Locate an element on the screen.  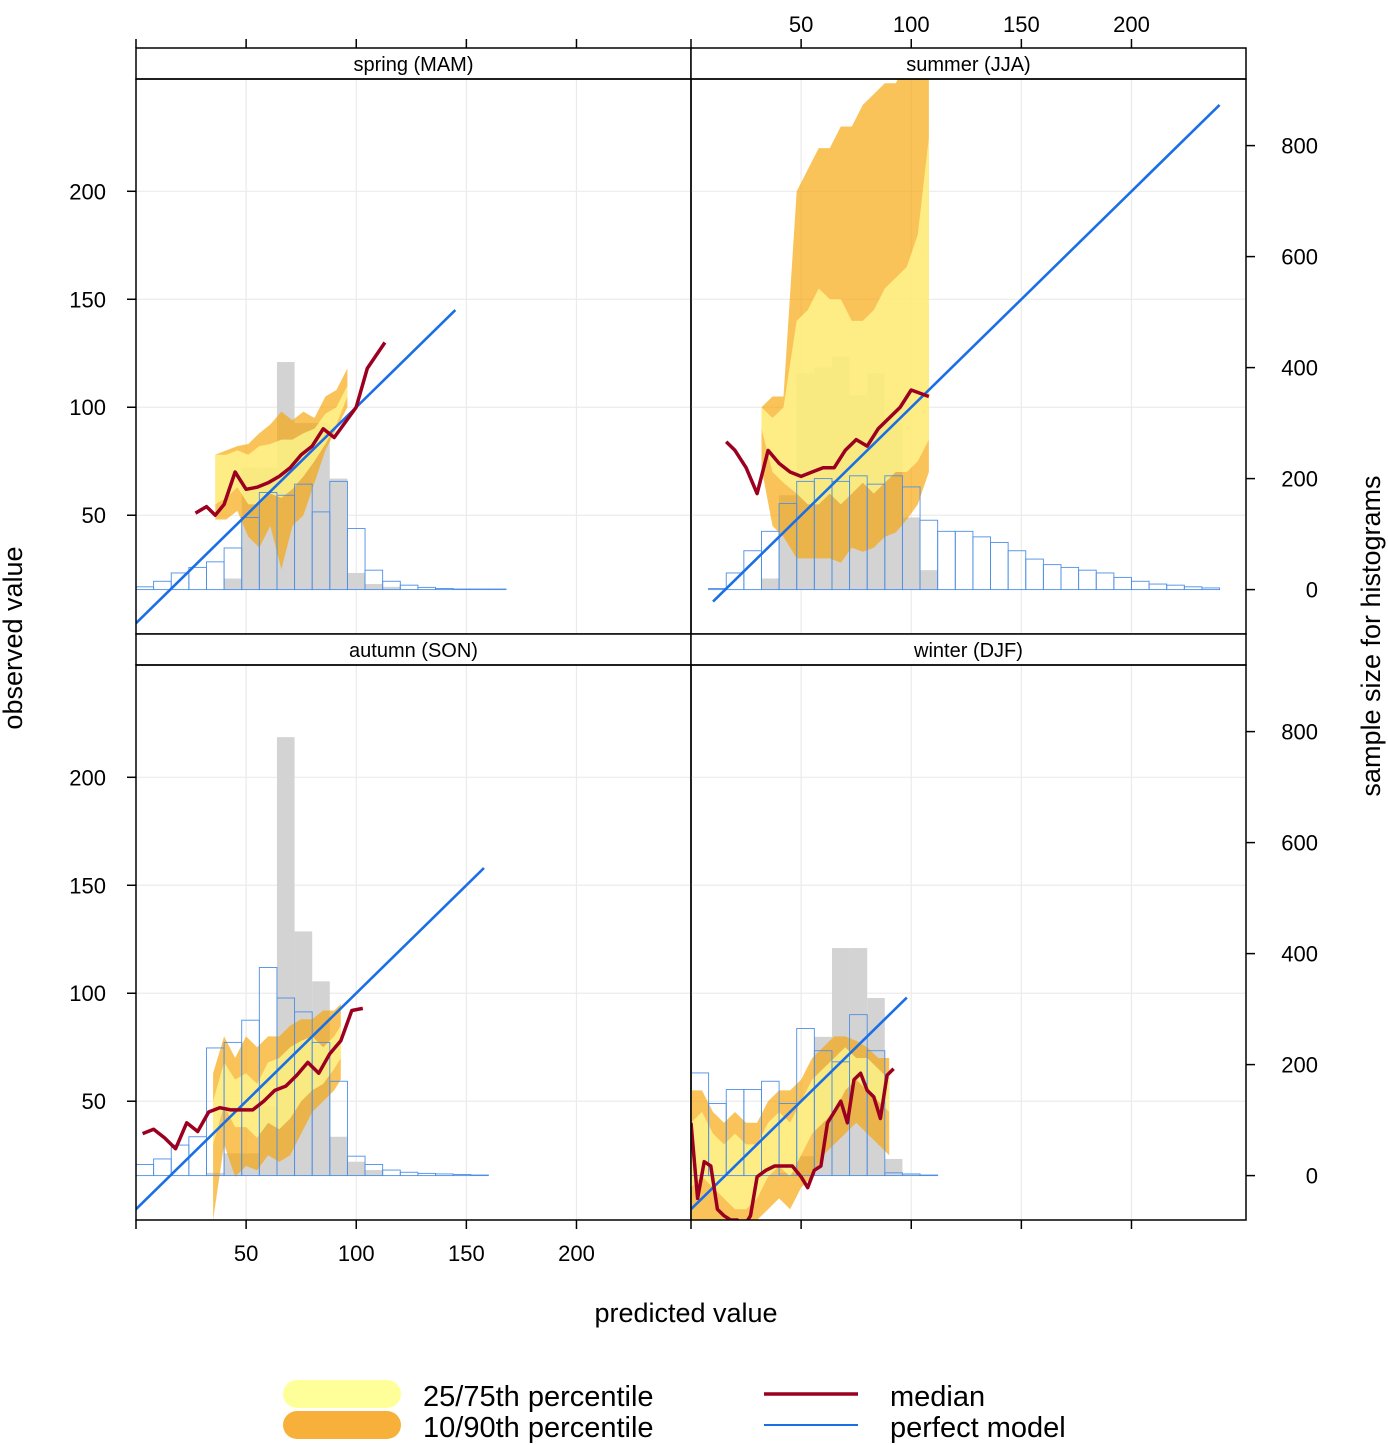
legend-label-q25-75: 25/75th percentile is located at coordinates (538, 1397).